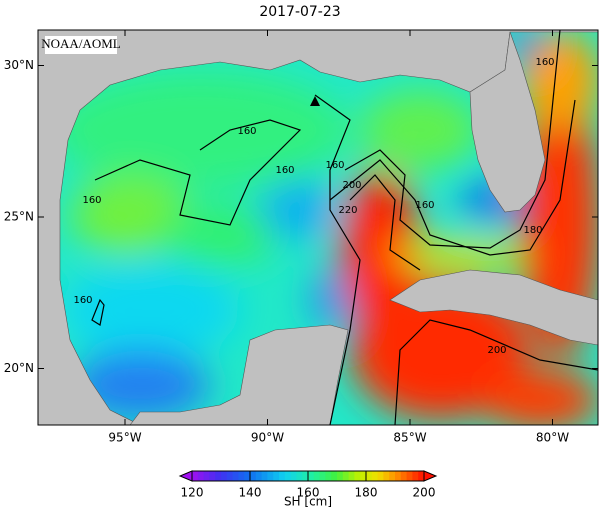 Image resolution: width=600 pixels, height=524 pixels. Describe the element at coordinates (552, 438) in the screenshot. I see `lon-tick-label: 80°W` at that location.